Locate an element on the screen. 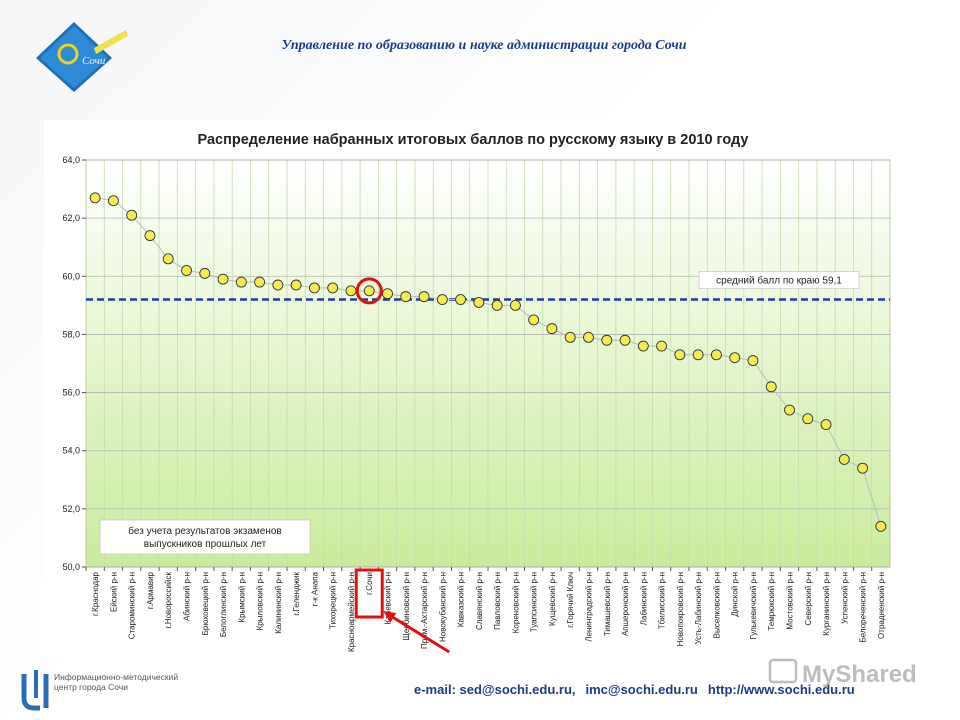  x-tick-label: Павловский р-н is located at coordinates (497, 601).